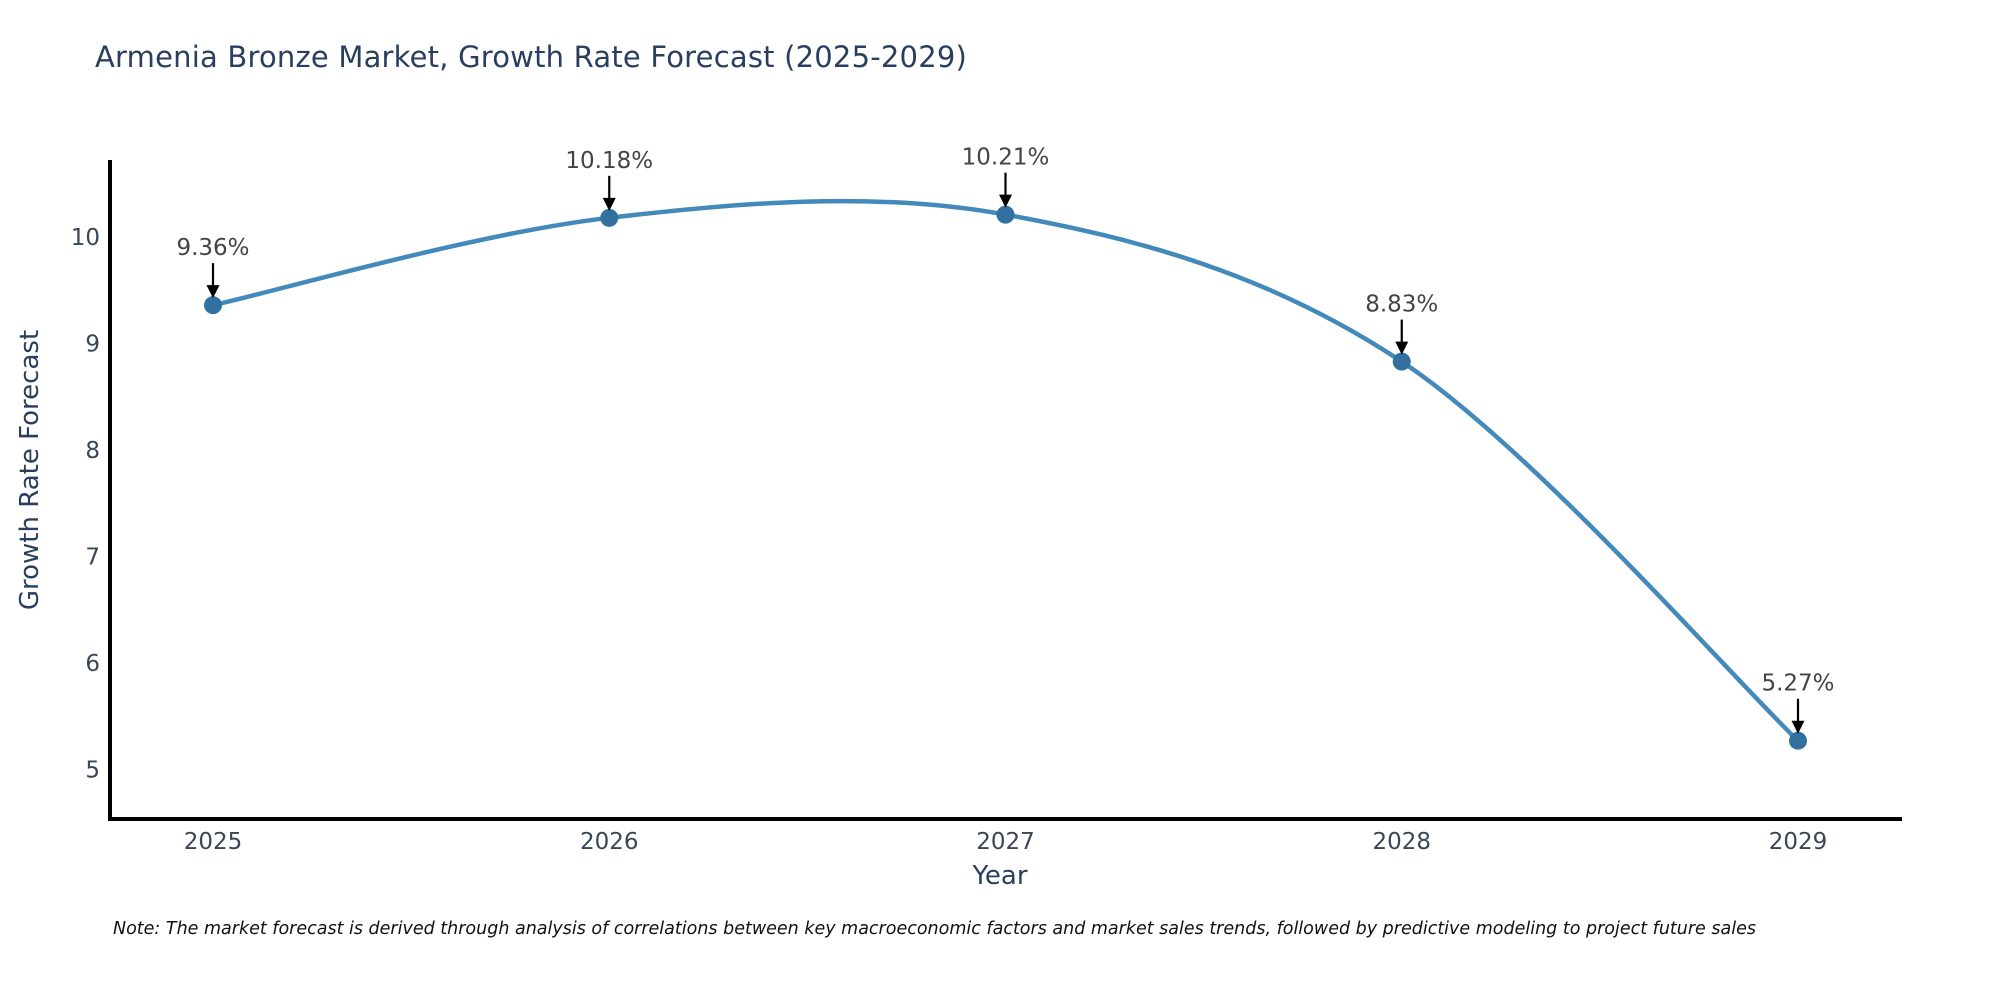 This screenshot has width=2000, height=1000. What do you see at coordinates (1798, 842) in the screenshot?
I see `x-tick-label: 2029` at bounding box center [1798, 842].